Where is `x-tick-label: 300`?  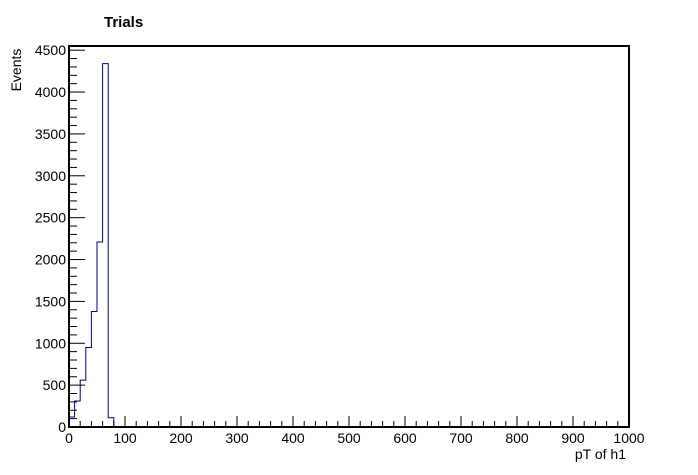 x-tick-label: 300 is located at coordinates (237, 438).